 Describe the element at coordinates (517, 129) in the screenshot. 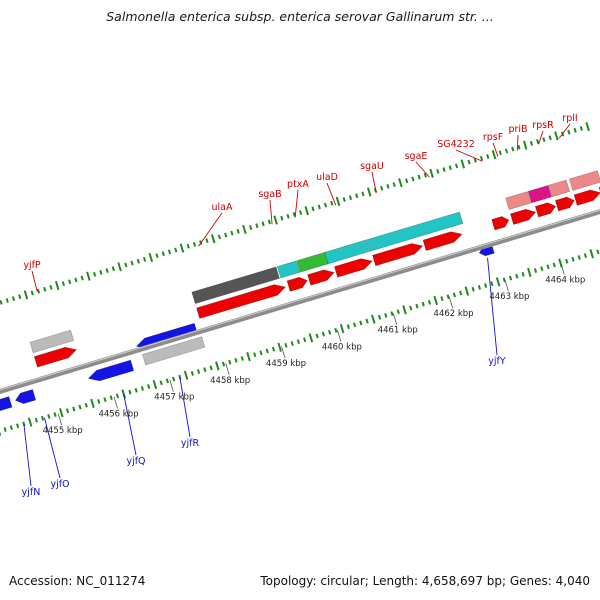

I see `gene-label: priB` at that location.